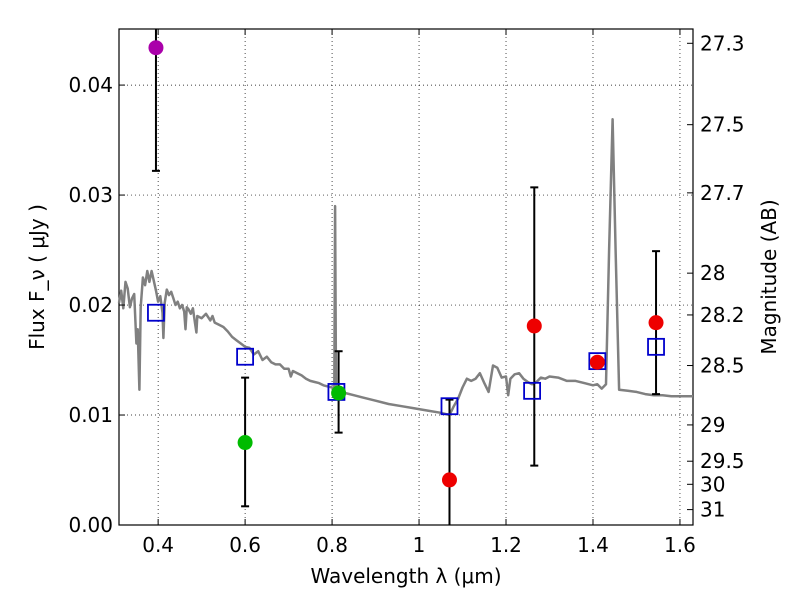  What do you see at coordinates (769, 276) in the screenshot?
I see `y-axis-right-title: Magnitude (AB)` at bounding box center [769, 276].